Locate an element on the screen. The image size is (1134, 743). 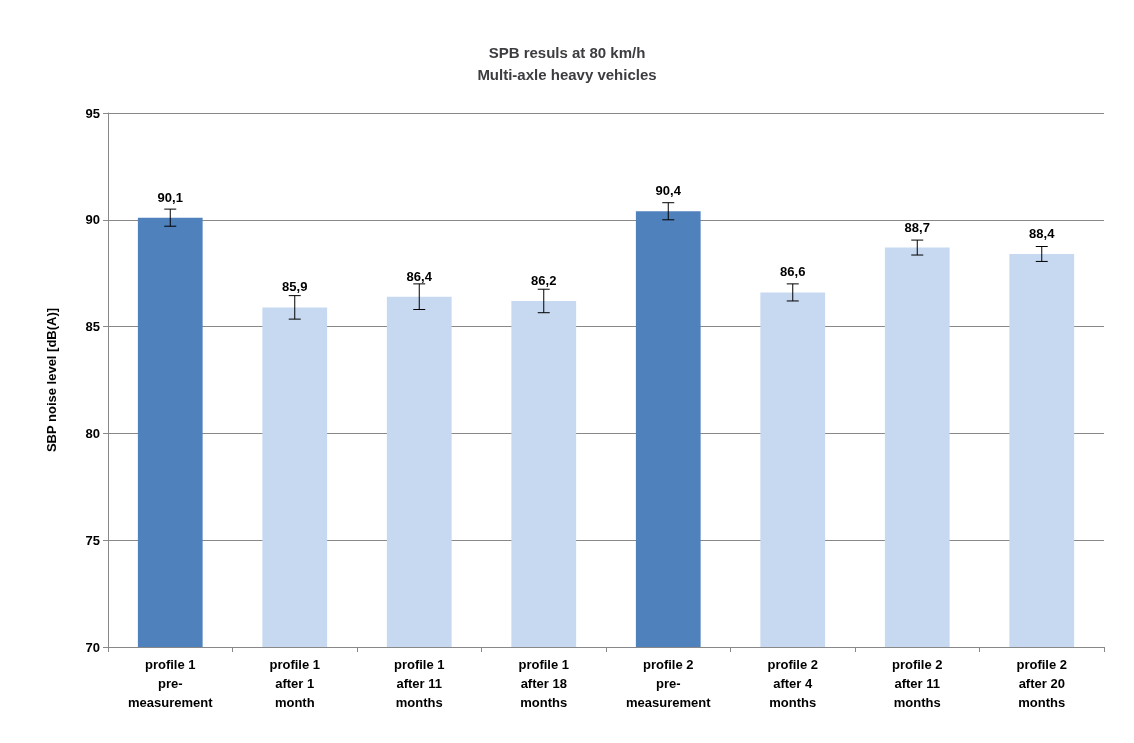
x-tick-label: profile 1 pre- measurement is located at coordinates (170, 683).